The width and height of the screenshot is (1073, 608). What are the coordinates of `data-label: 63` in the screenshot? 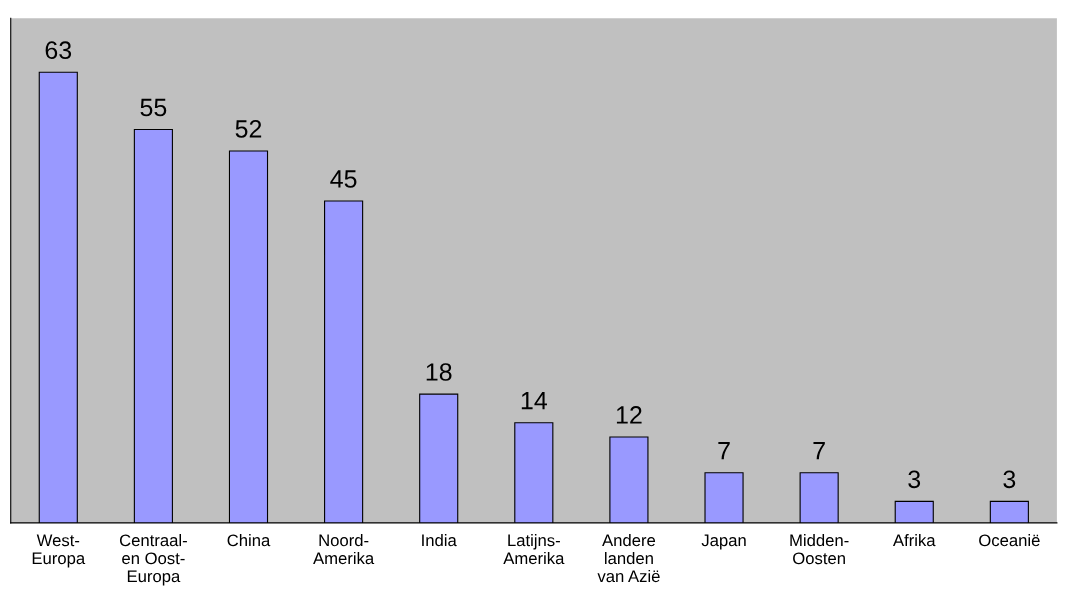 It's located at (58, 50).